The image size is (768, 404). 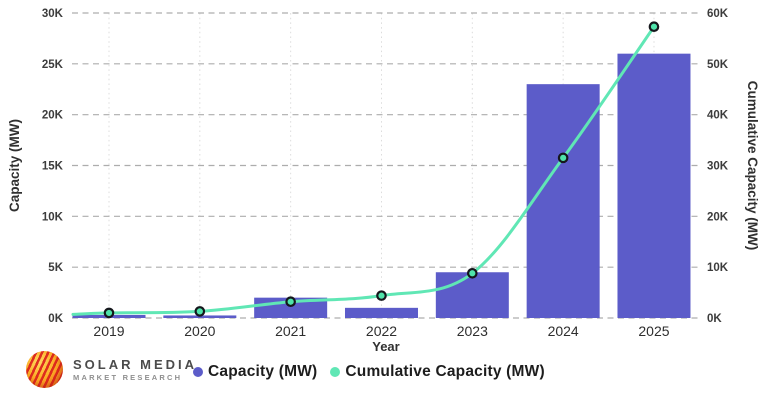 What do you see at coordinates (653, 331) in the screenshot?
I see `svg-text: 2025` at bounding box center [653, 331].